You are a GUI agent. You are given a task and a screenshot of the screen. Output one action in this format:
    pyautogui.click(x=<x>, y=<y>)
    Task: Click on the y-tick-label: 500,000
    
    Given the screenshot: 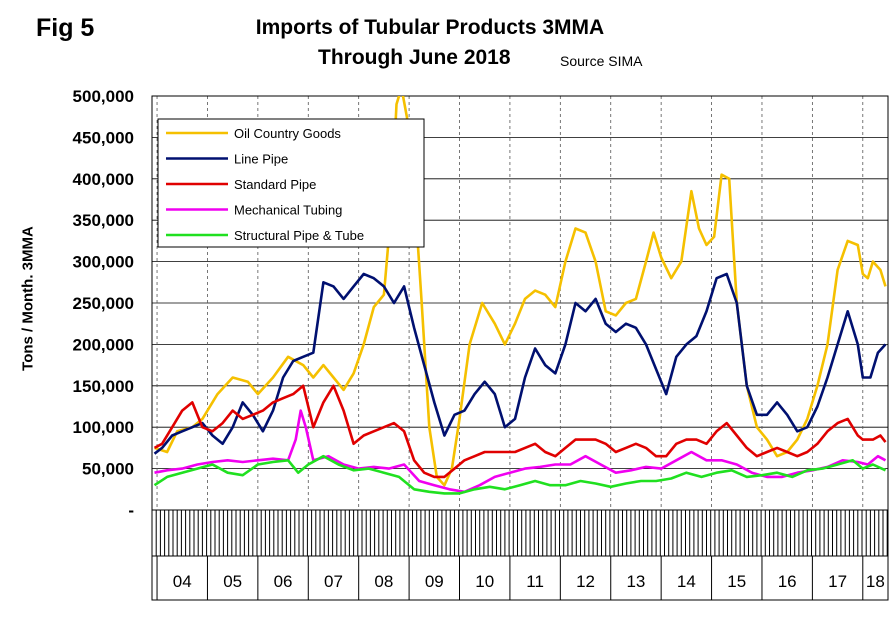 What is the action you would take?
    pyautogui.click(x=103, y=96)
    